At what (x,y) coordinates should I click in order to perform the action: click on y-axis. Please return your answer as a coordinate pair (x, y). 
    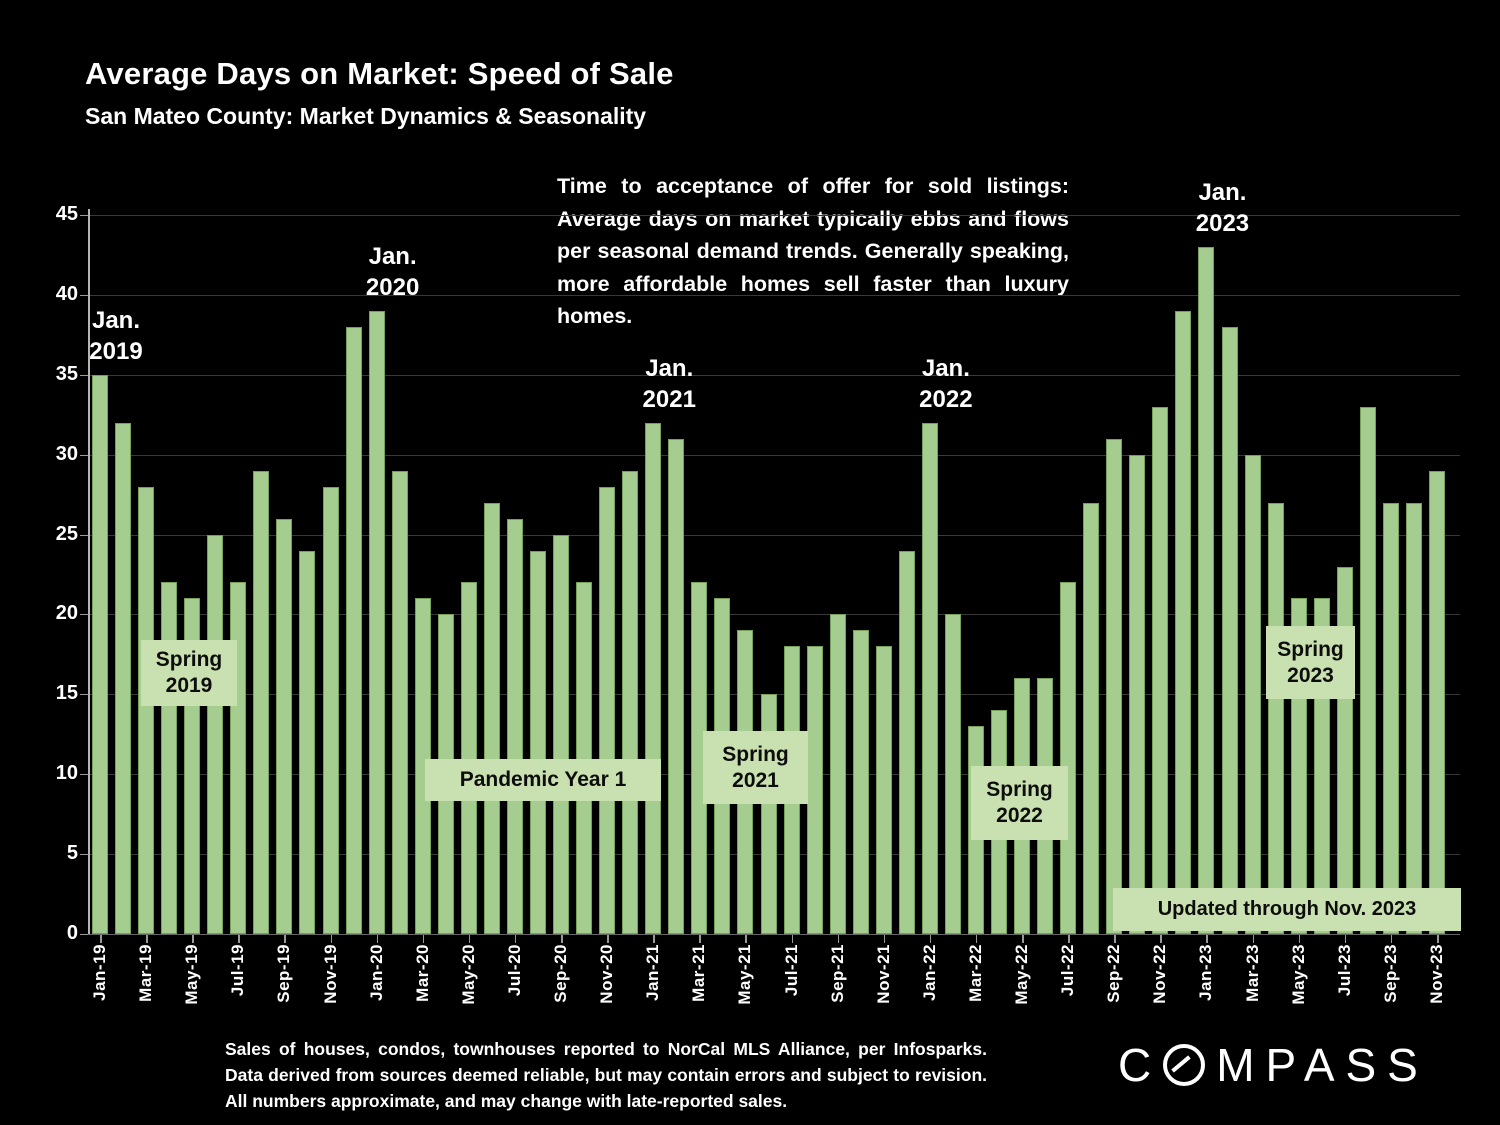
    Looking at the image, I should click on (89, 571).